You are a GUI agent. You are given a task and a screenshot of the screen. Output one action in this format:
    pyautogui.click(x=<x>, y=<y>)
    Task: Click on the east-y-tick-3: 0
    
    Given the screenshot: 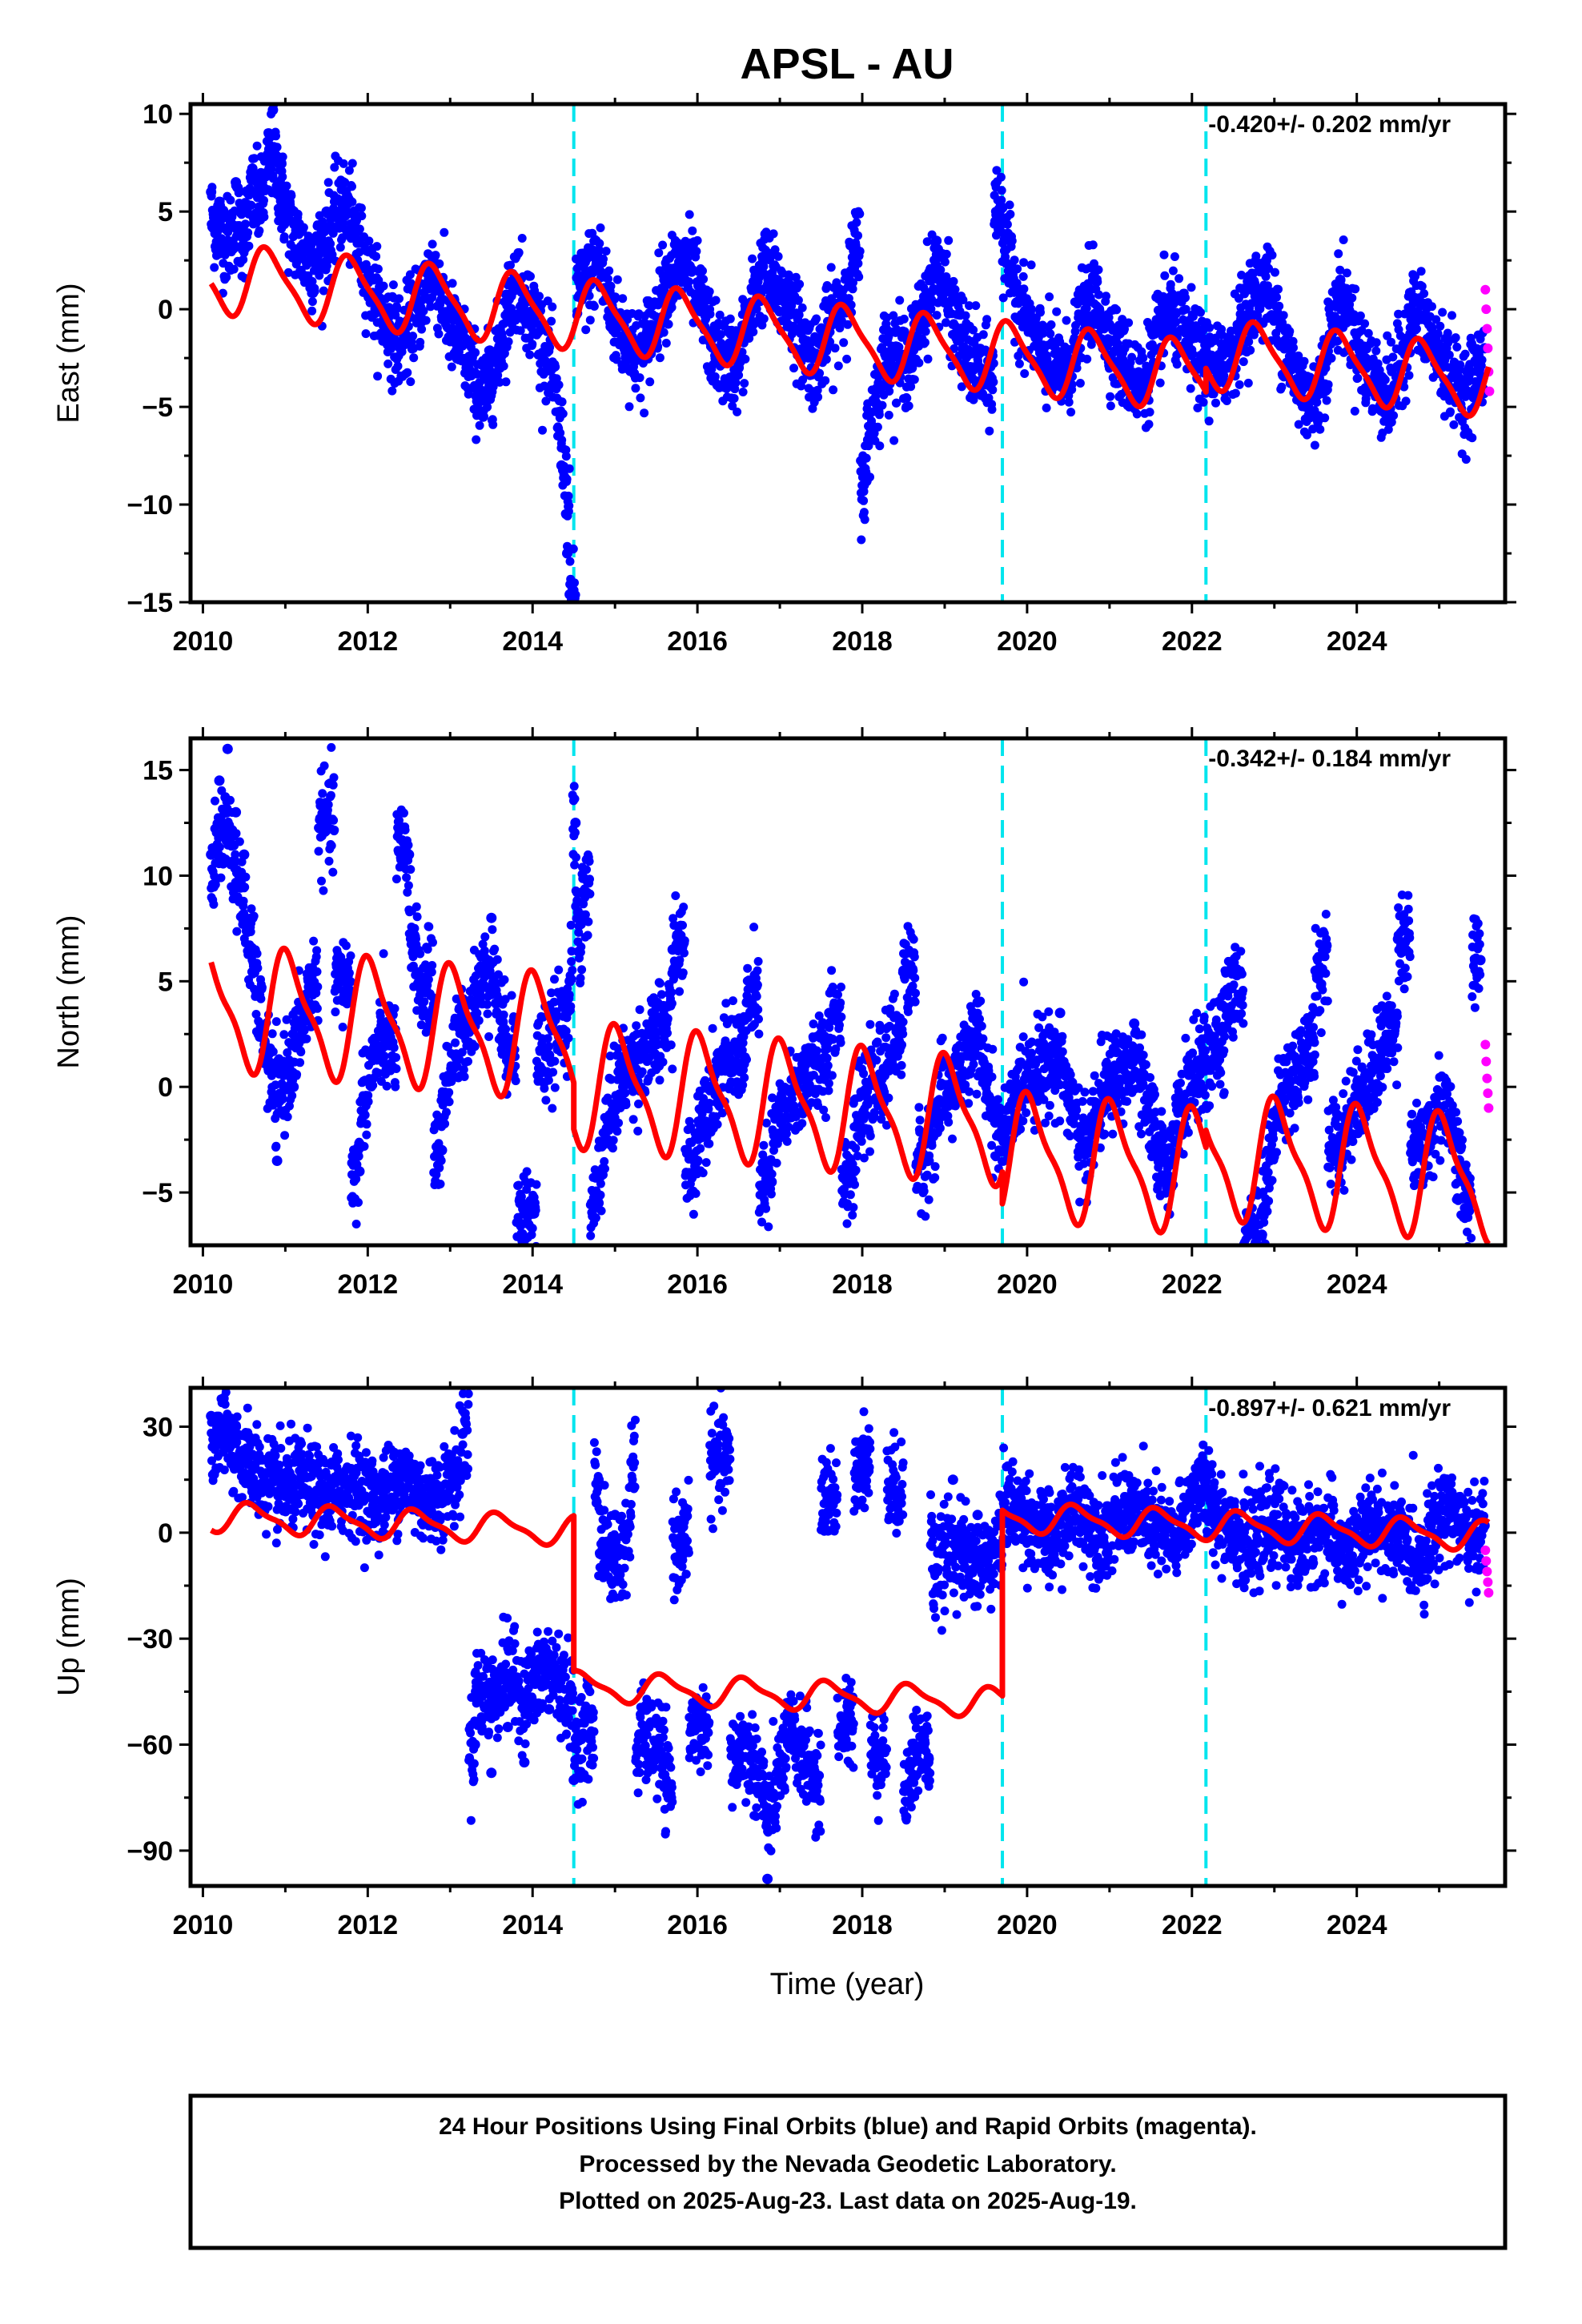 What is the action you would take?
    pyautogui.click(x=165, y=310)
    